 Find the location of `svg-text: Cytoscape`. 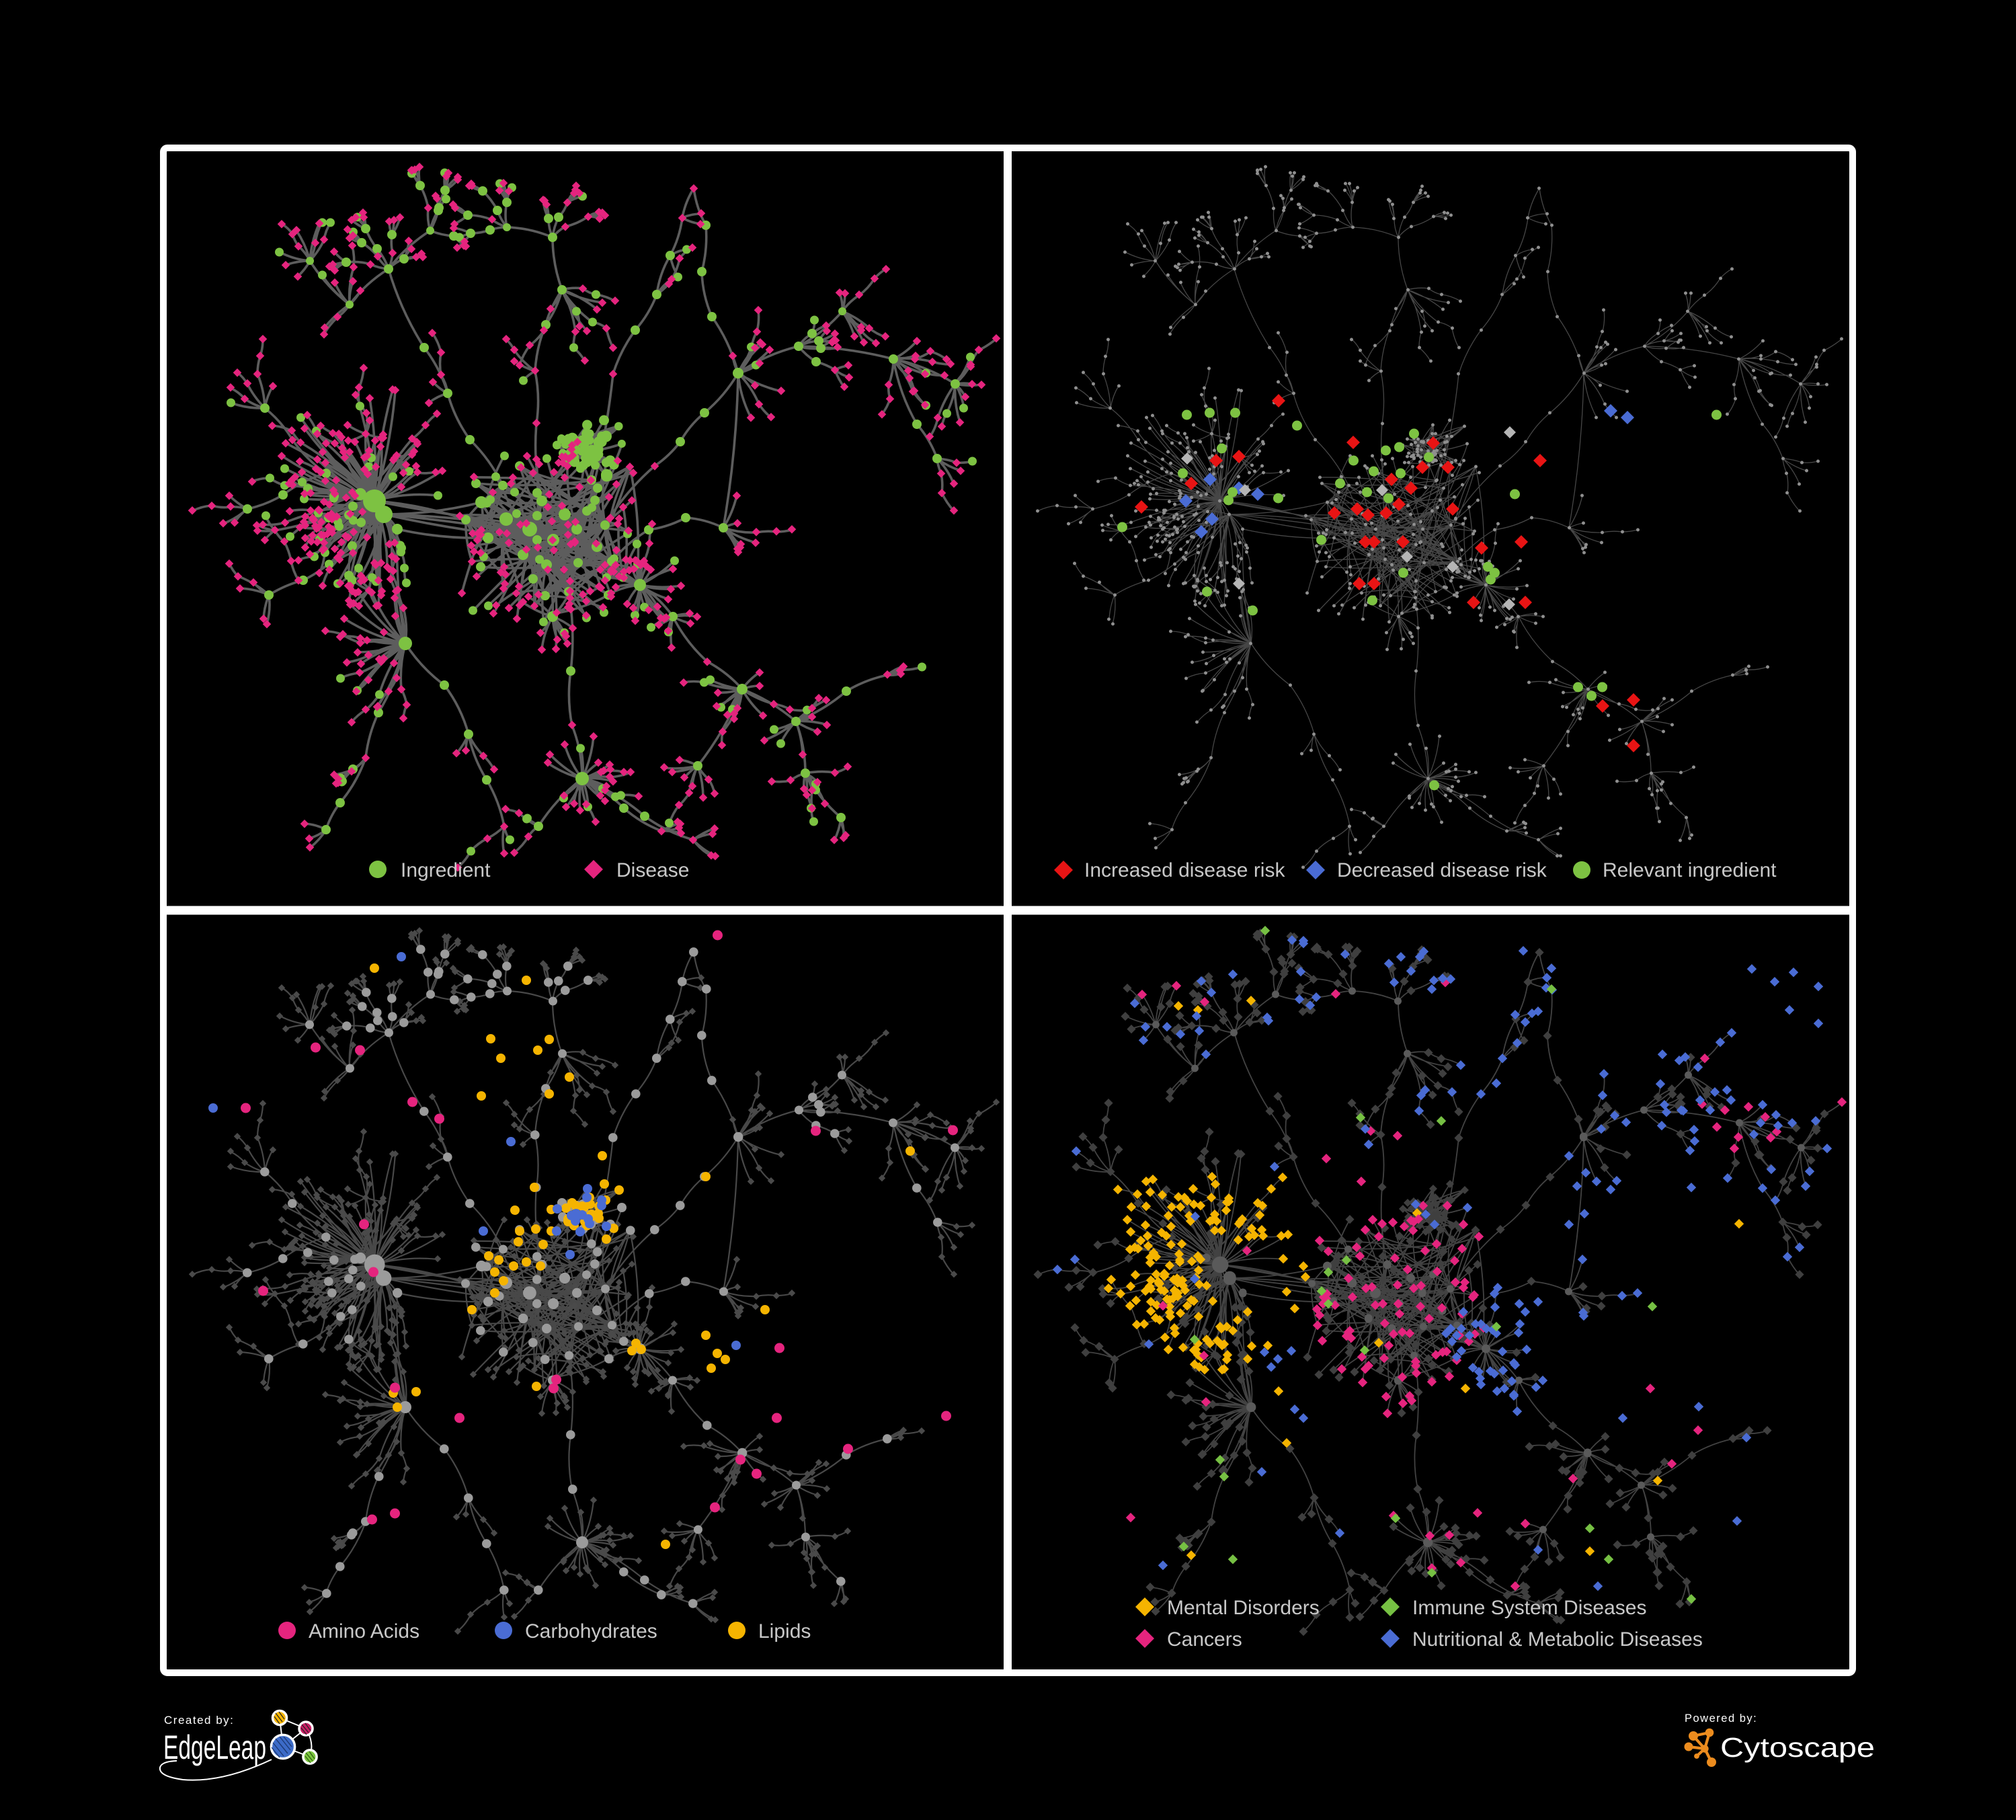

svg-text: Cytoscape is located at coordinates (1797, 1747).